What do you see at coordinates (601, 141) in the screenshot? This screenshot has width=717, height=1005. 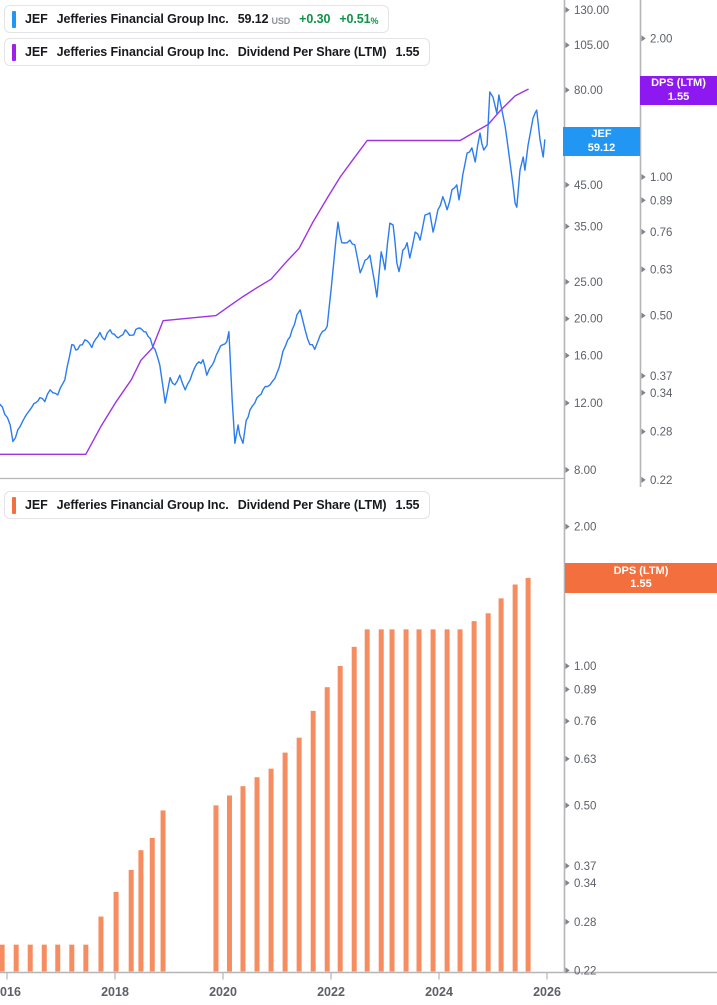 I see `price-axis-badge: JEF 59.12` at bounding box center [601, 141].